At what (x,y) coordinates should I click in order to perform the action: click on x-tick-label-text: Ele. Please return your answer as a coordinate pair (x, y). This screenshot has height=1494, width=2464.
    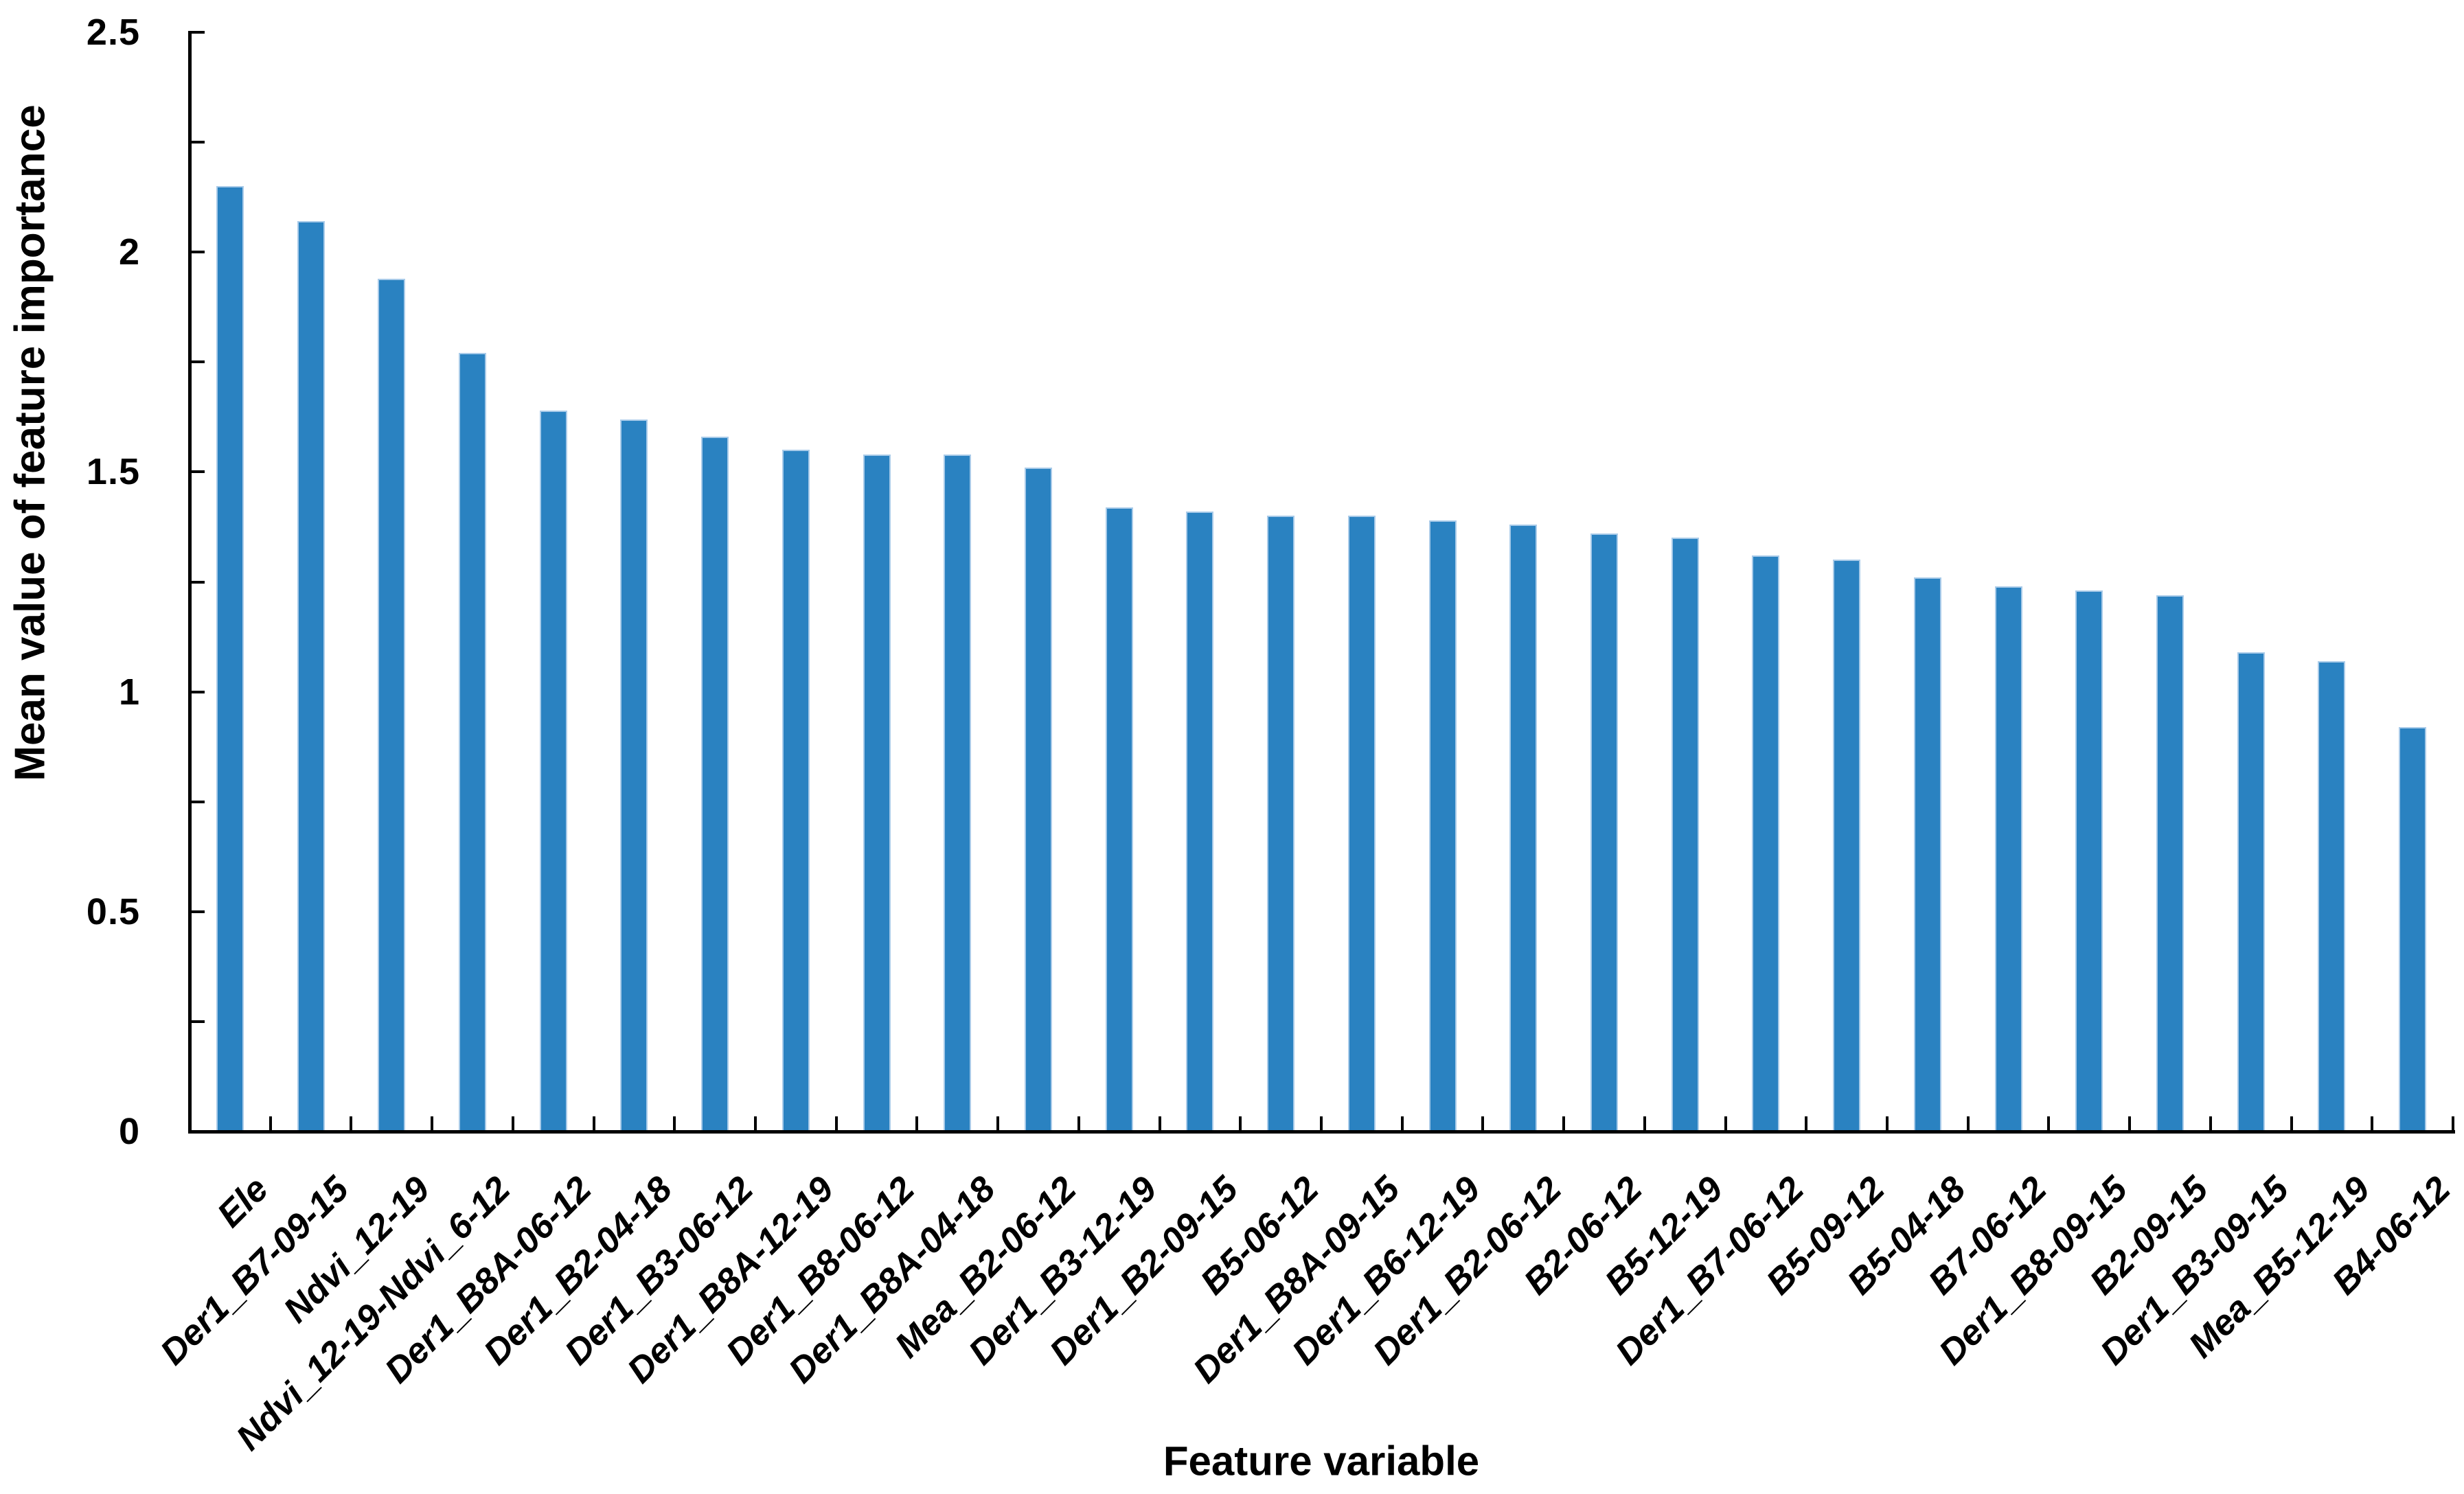
    Looking at the image, I should click on (242, 1202).